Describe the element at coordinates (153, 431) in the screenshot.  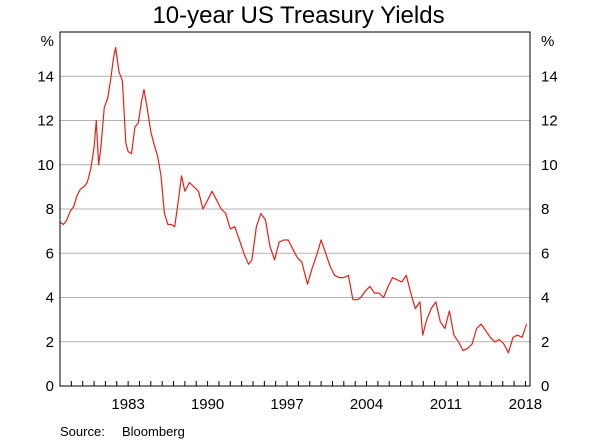
I see `source-value: Bloomberg` at that location.